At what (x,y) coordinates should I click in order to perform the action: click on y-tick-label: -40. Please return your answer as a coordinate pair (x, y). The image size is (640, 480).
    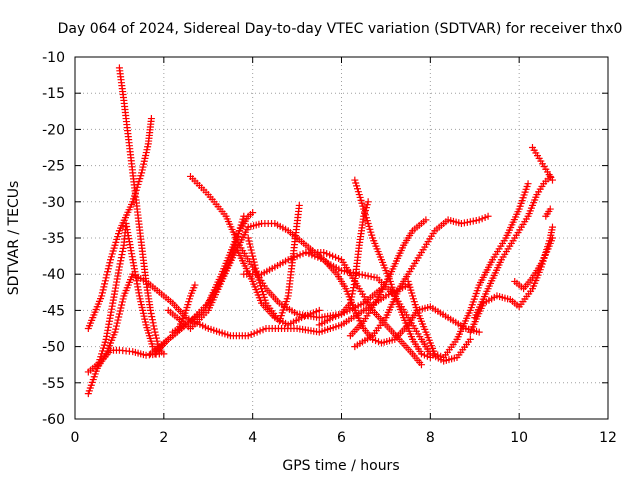
    Looking at the image, I should click on (53, 275).